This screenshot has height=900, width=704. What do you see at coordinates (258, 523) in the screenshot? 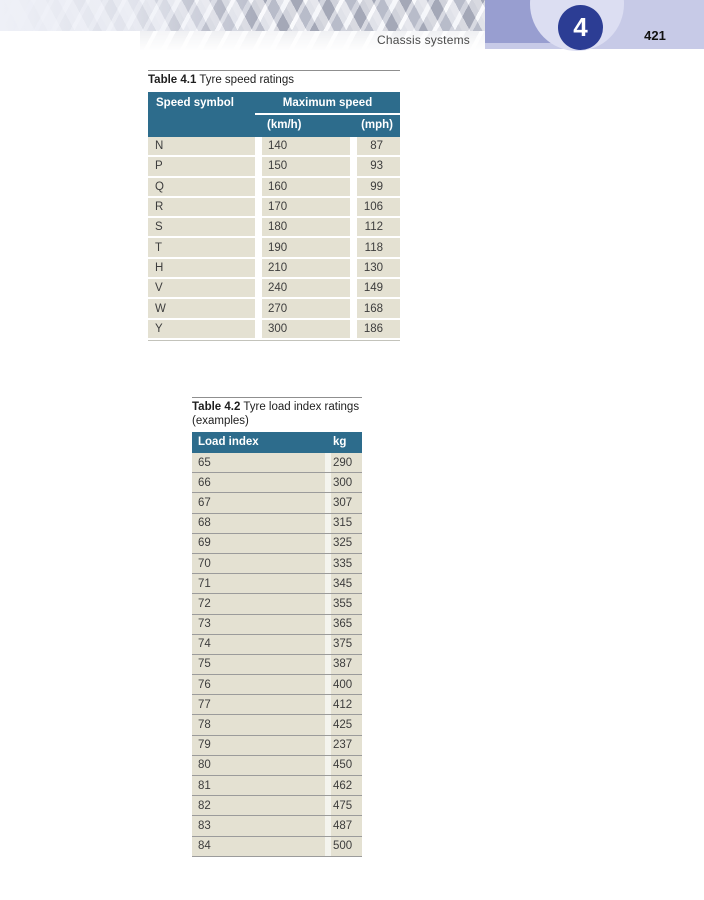
I see `load-index-cell: 68` at bounding box center [258, 523].